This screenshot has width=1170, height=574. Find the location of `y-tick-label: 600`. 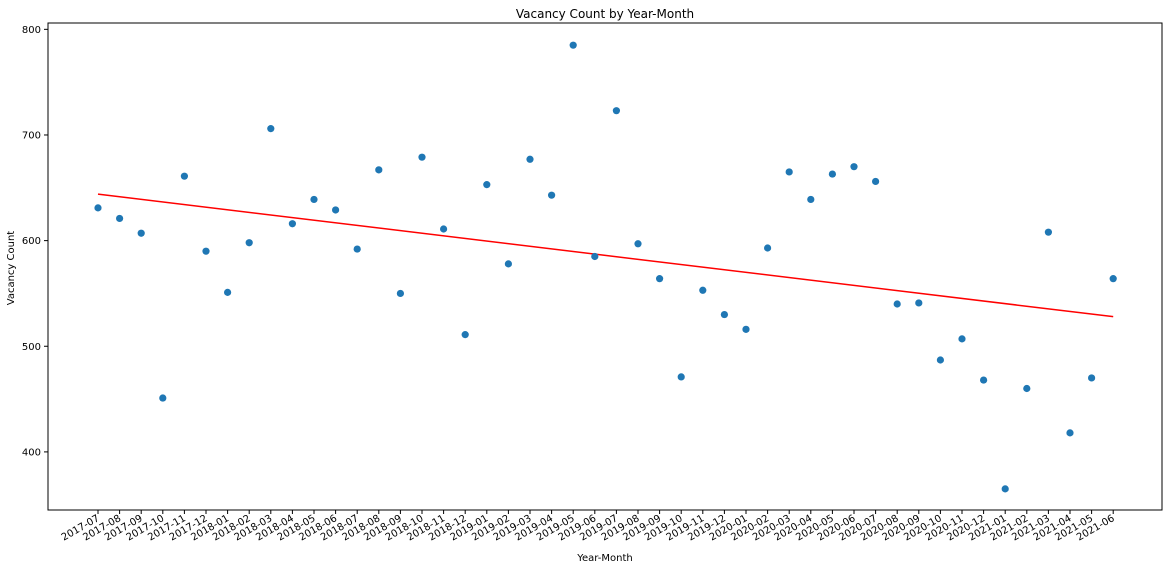

y-tick-label: 600 is located at coordinates (31, 241).